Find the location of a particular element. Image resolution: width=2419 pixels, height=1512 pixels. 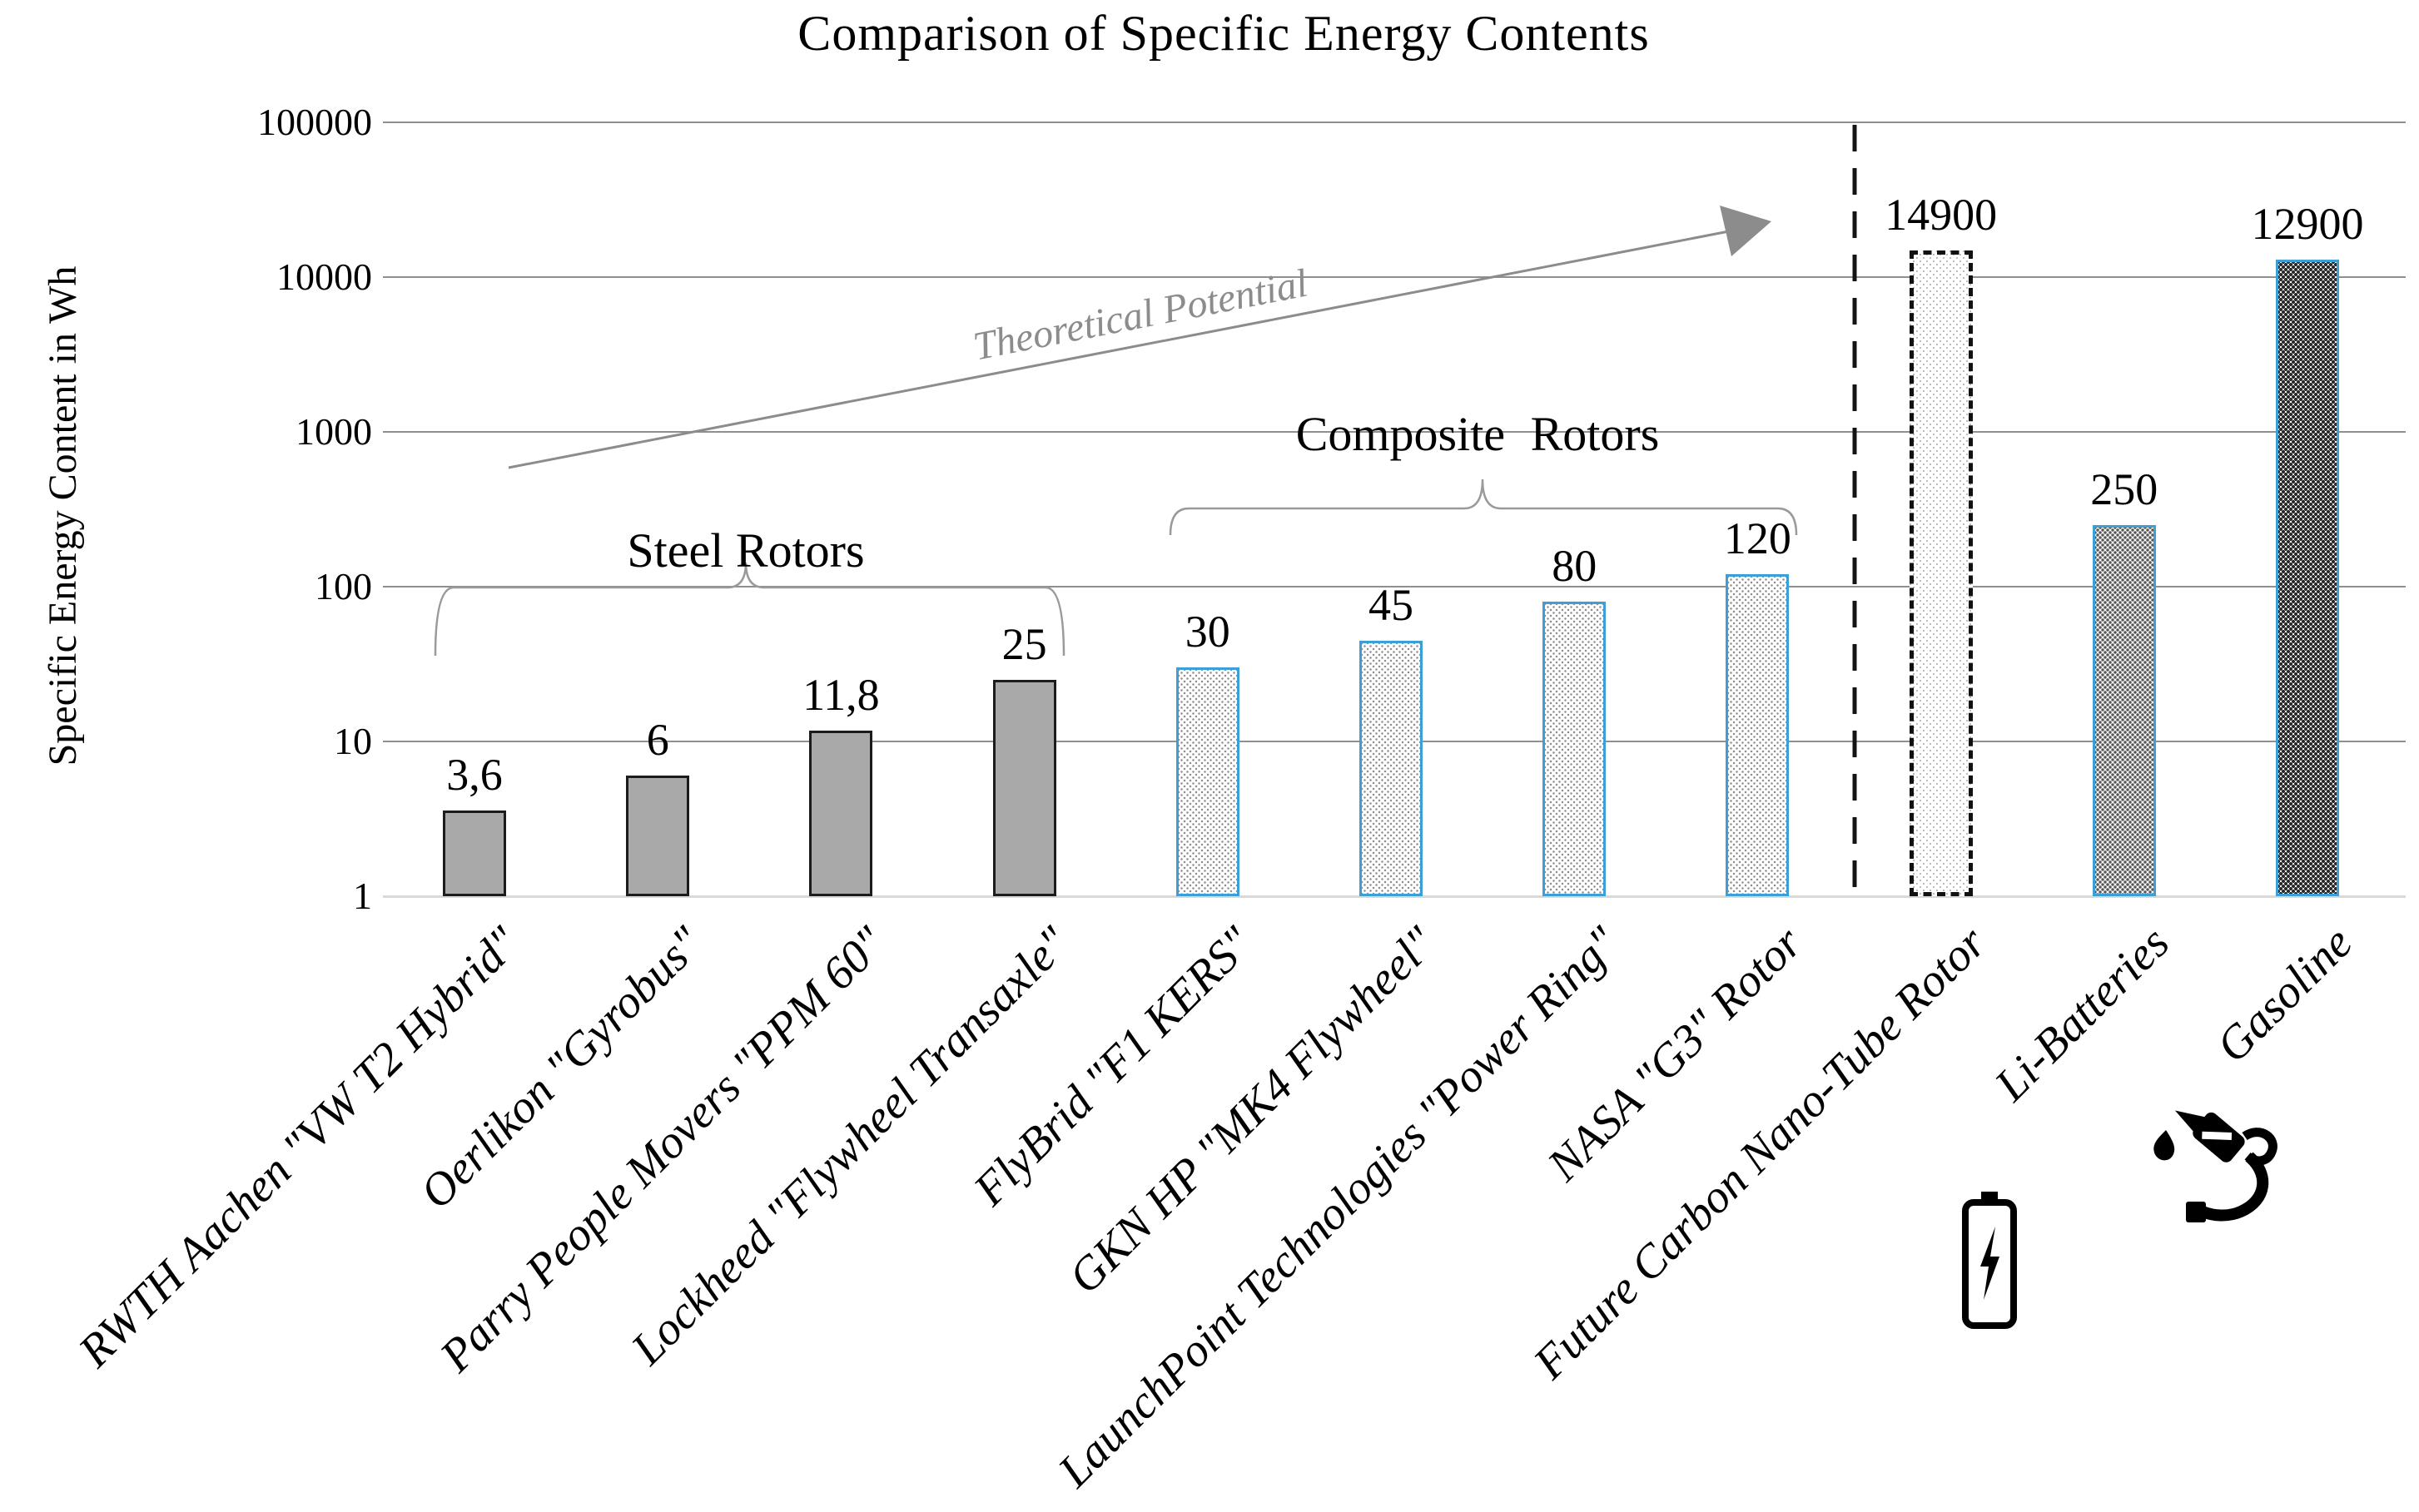

bar-value-label: 120 is located at coordinates (1757, 538).